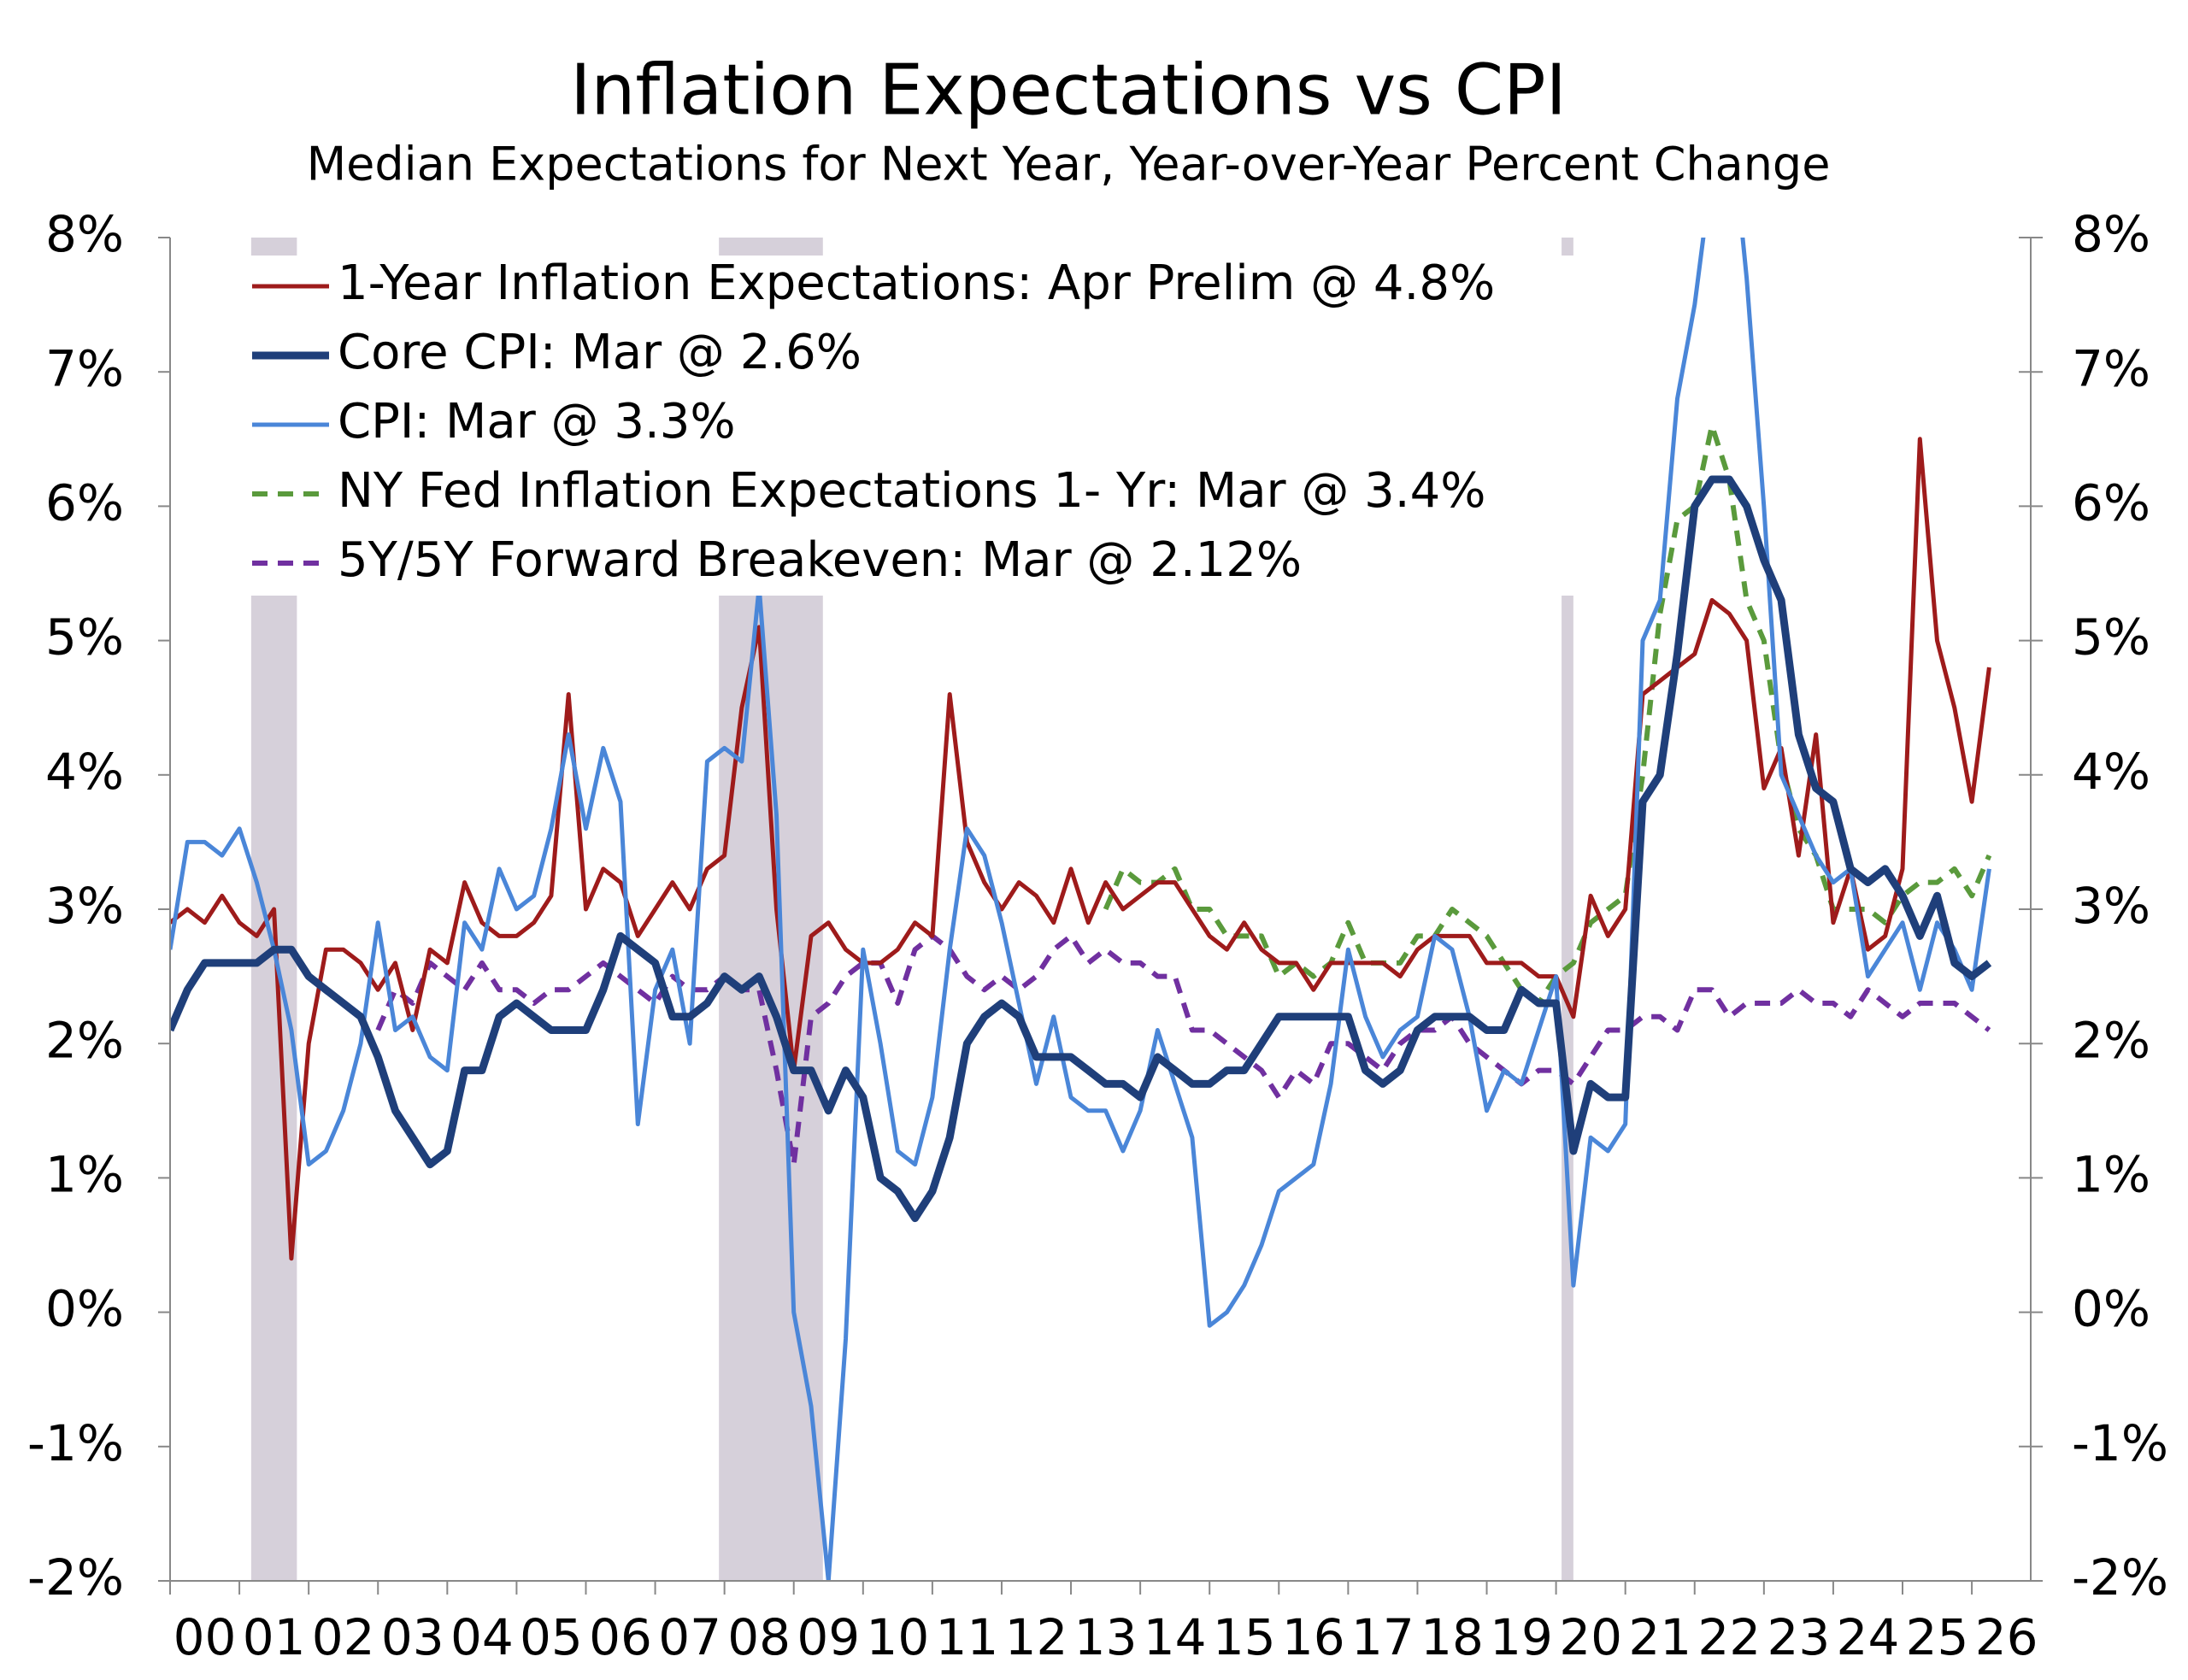 This screenshot has width=2188, height=1680. I want to click on x-tick-label: 17, so click(1383, 1637).